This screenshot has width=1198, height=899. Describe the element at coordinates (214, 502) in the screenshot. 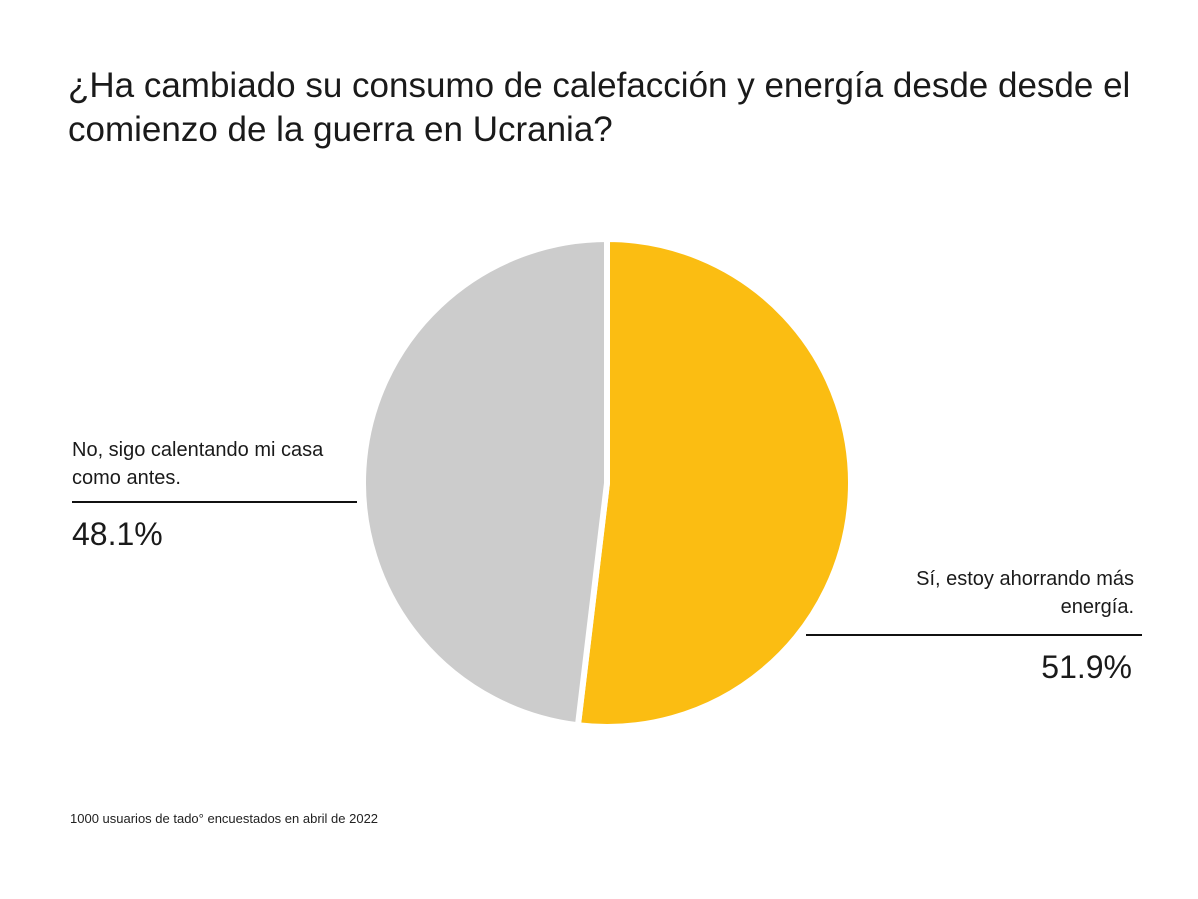

I see `label-rule-no` at that location.